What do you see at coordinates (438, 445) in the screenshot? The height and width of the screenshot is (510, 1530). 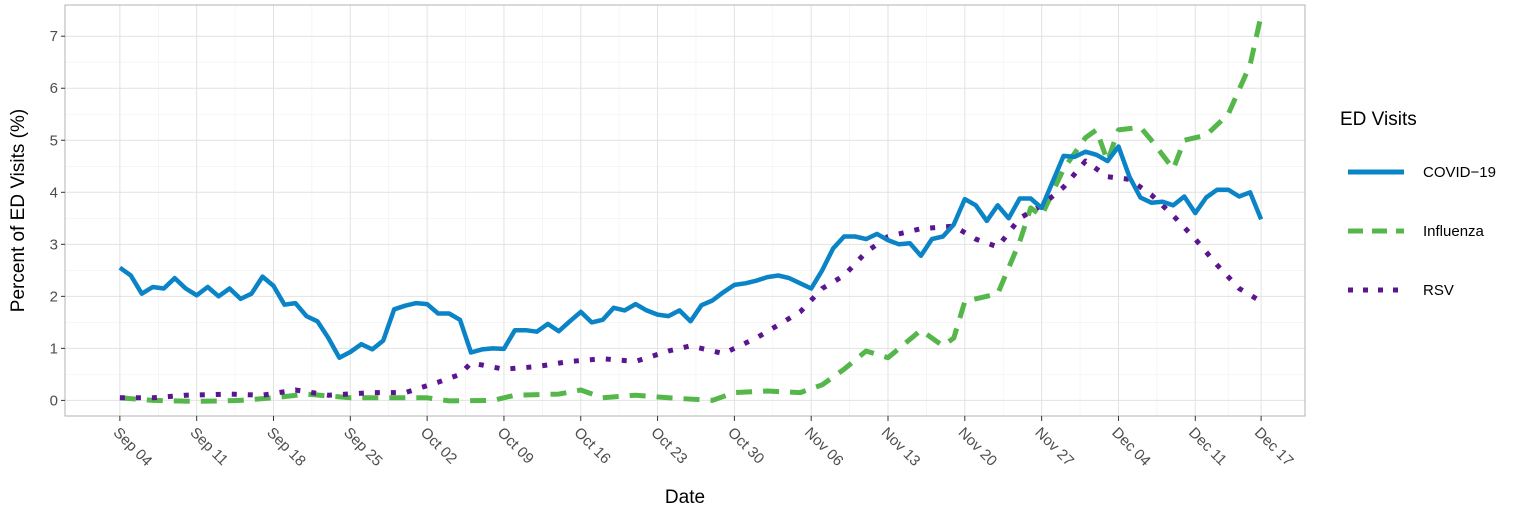 I see `x-tick-label: Oct 02` at bounding box center [438, 445].